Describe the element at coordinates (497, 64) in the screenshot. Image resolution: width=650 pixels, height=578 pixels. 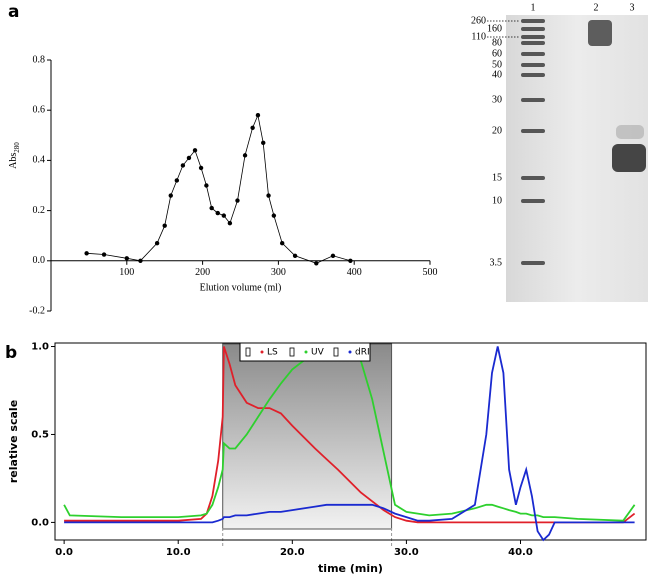
I see `marker-label: 50` at that location.